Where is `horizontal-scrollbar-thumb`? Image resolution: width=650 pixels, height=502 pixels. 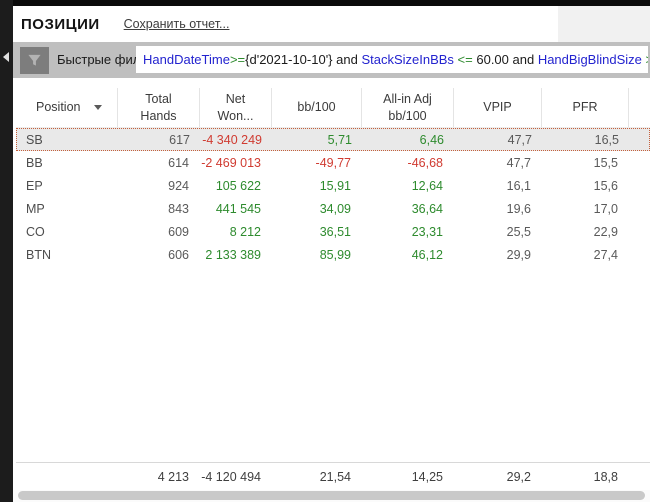 horizontal-scrollbar-thumb is located at coordinates (331, 495).